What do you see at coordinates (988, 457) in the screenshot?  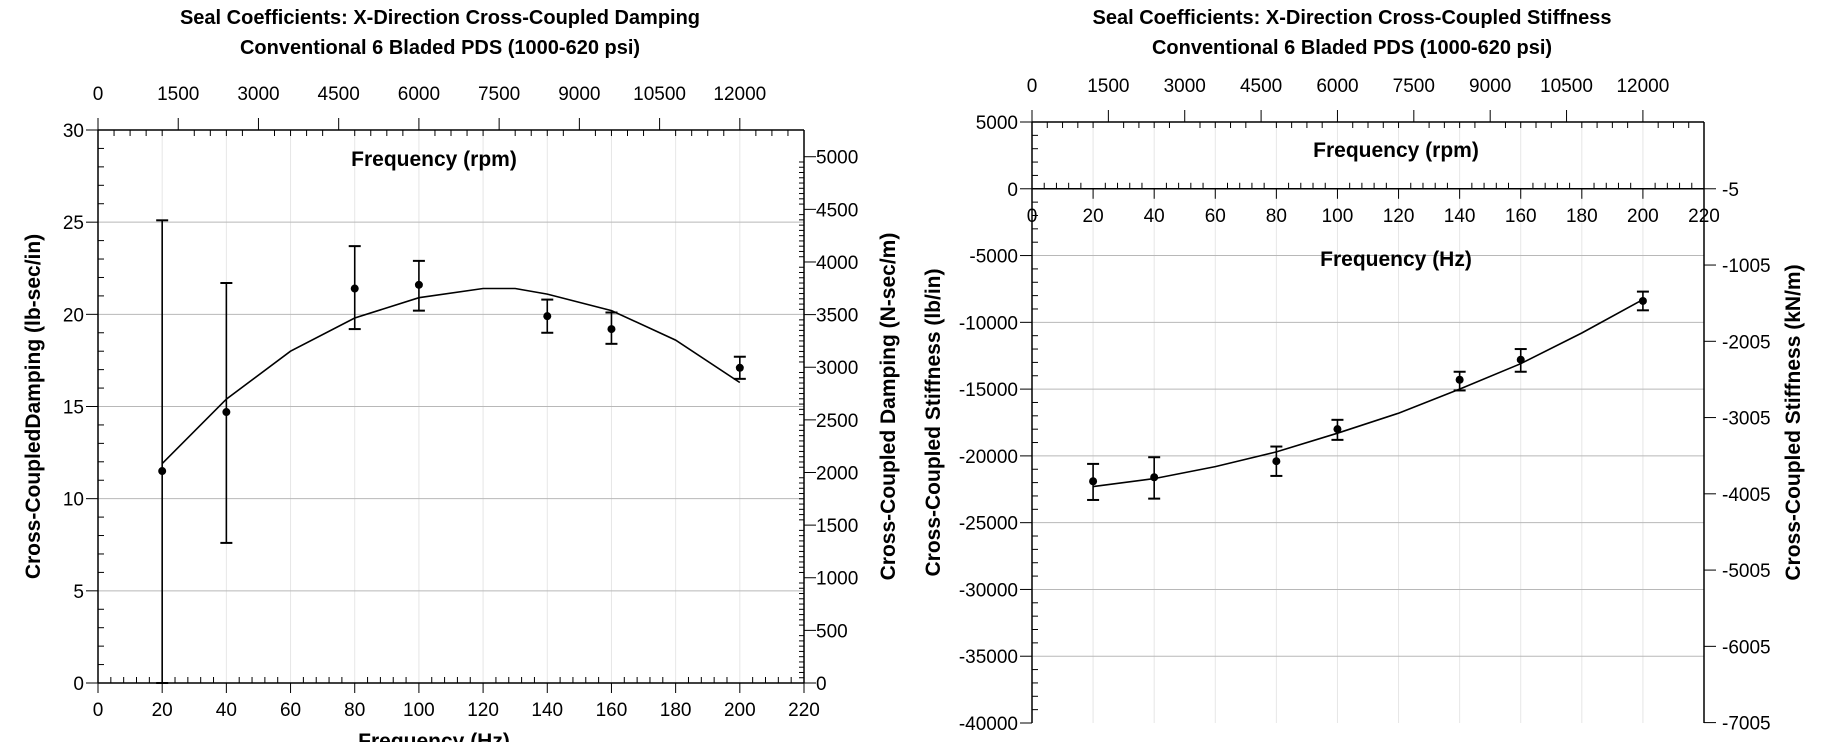 I see `y-tick-label: -20000` at bounding box center [988, 457].